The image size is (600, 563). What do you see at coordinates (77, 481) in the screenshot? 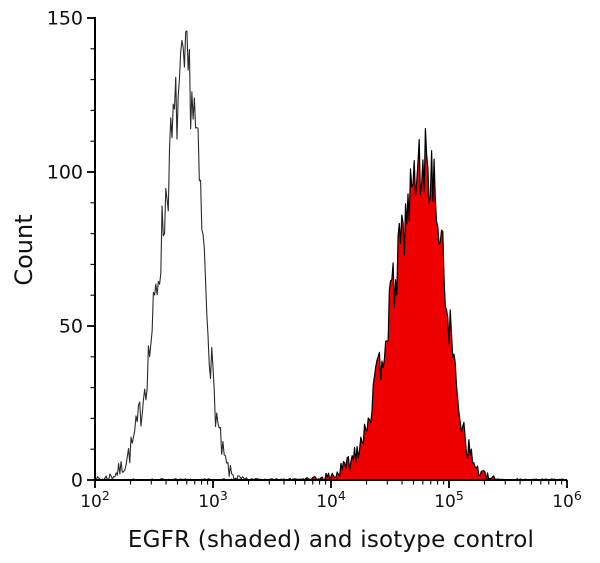
I see `y-tick-label: 0` at bounding box center [77, 481].